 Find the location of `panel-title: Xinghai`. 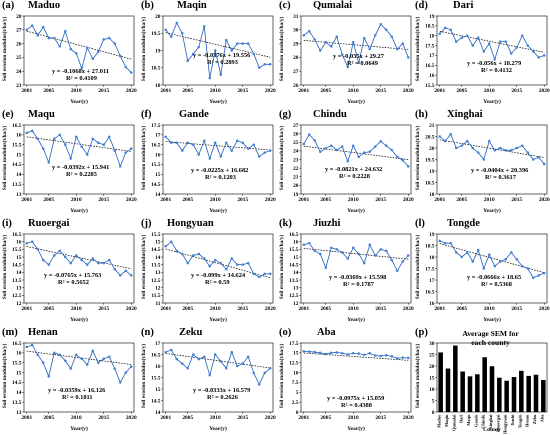

panel-title: Xinghai is located at coordinates (465, 114).